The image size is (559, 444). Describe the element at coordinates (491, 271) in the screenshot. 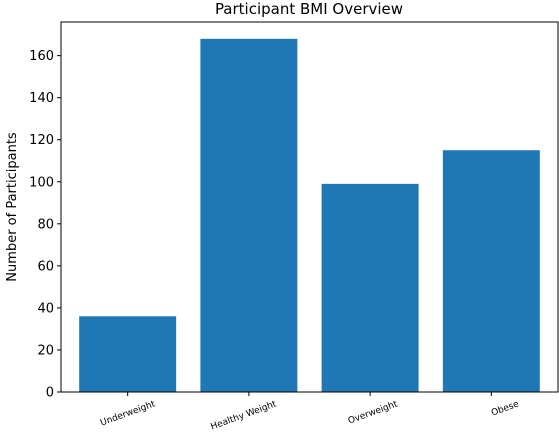

I see `bar-obese` at that location.